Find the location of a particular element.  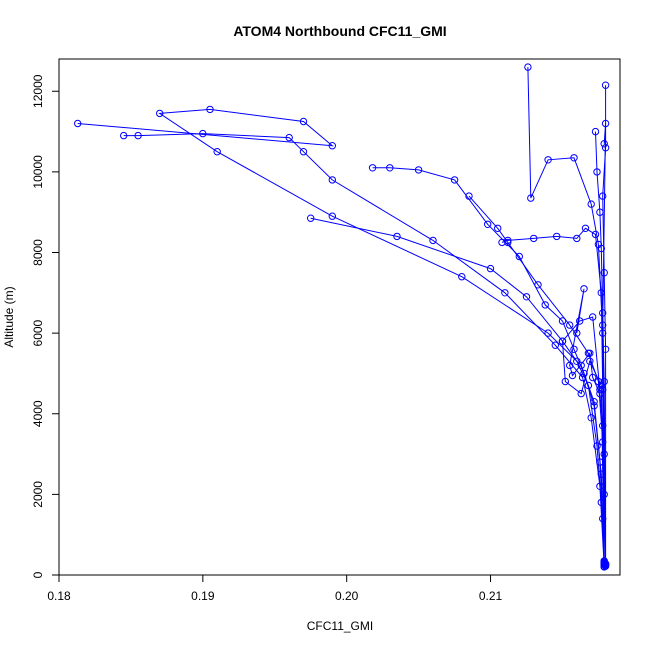

y-tick-label: 0 is located at coordinates (38, 574).